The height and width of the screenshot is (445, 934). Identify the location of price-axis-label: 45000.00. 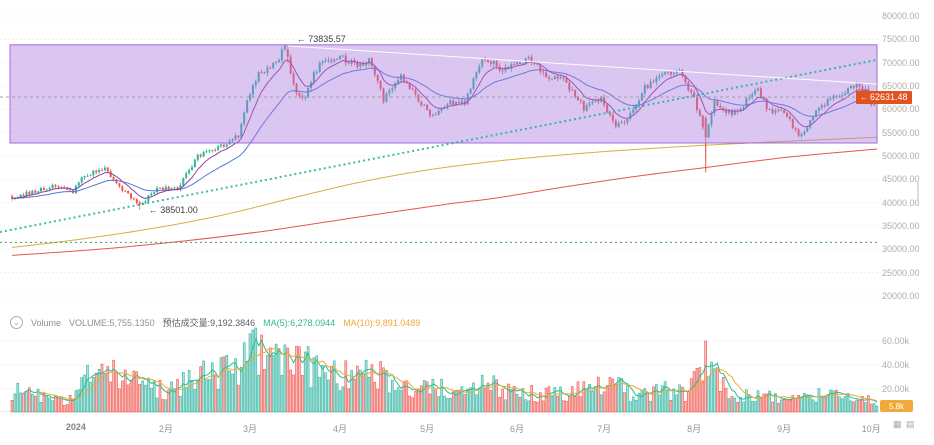
(901, 179).